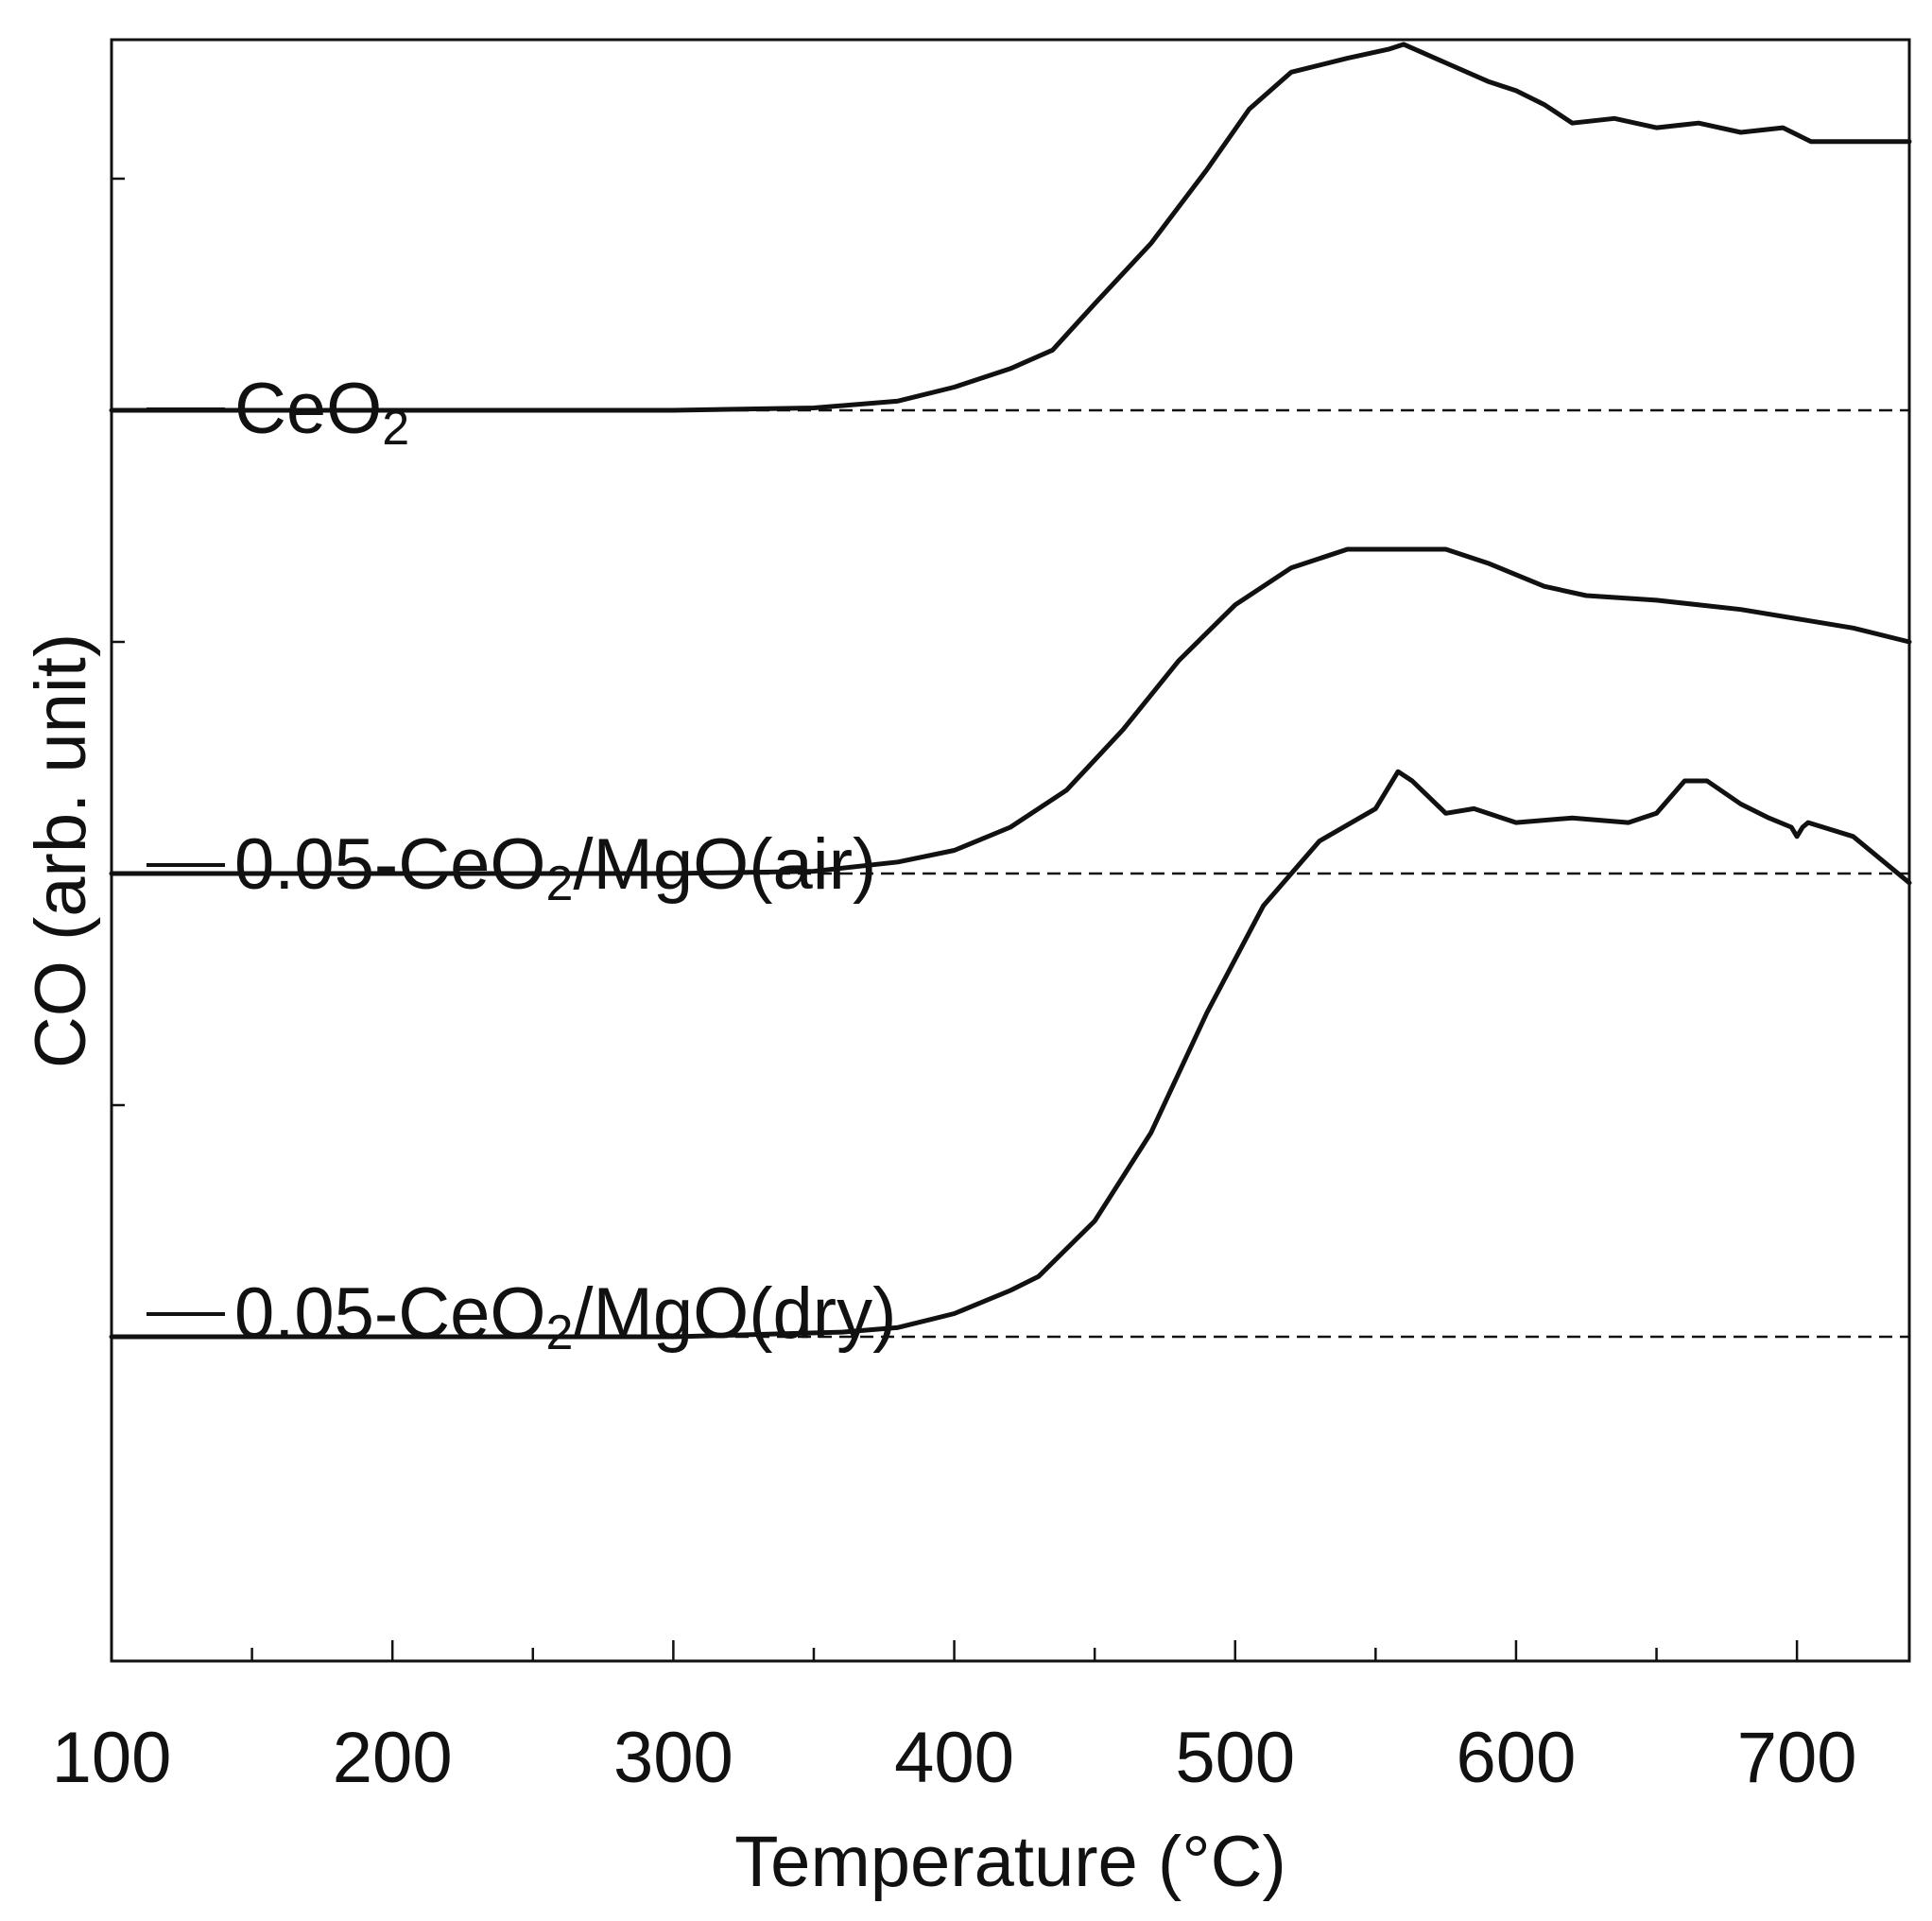 This screenshot has height=1921, width=1932. I want to click on x-tick-label: 700, so click(1797, 1758).